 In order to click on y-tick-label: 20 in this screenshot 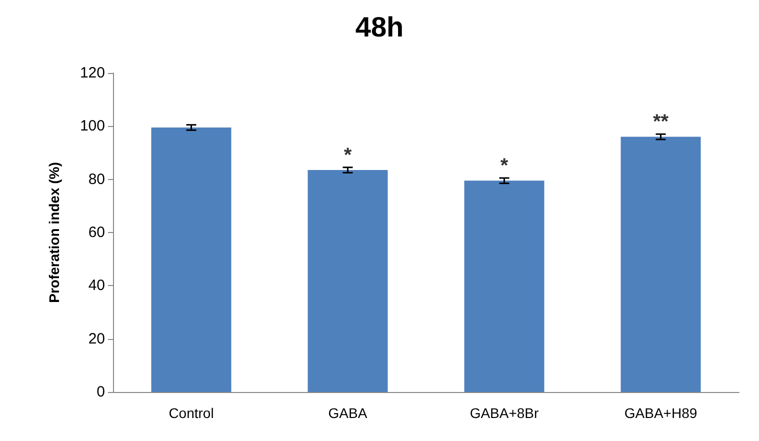, I will do `click(96, 339)`.